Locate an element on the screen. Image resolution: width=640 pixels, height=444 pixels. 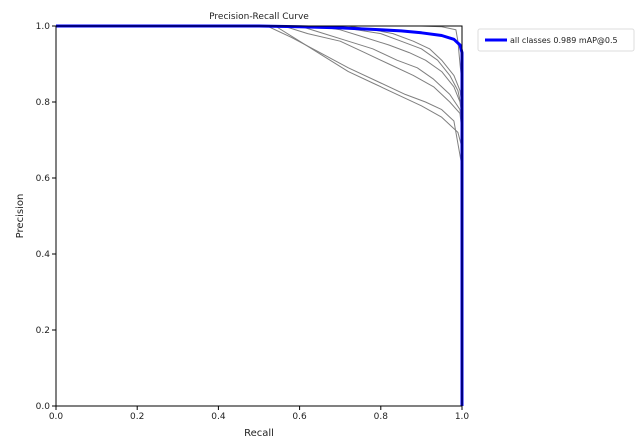
y-tick-label: 0.2 is located at coordinates (43, 331).